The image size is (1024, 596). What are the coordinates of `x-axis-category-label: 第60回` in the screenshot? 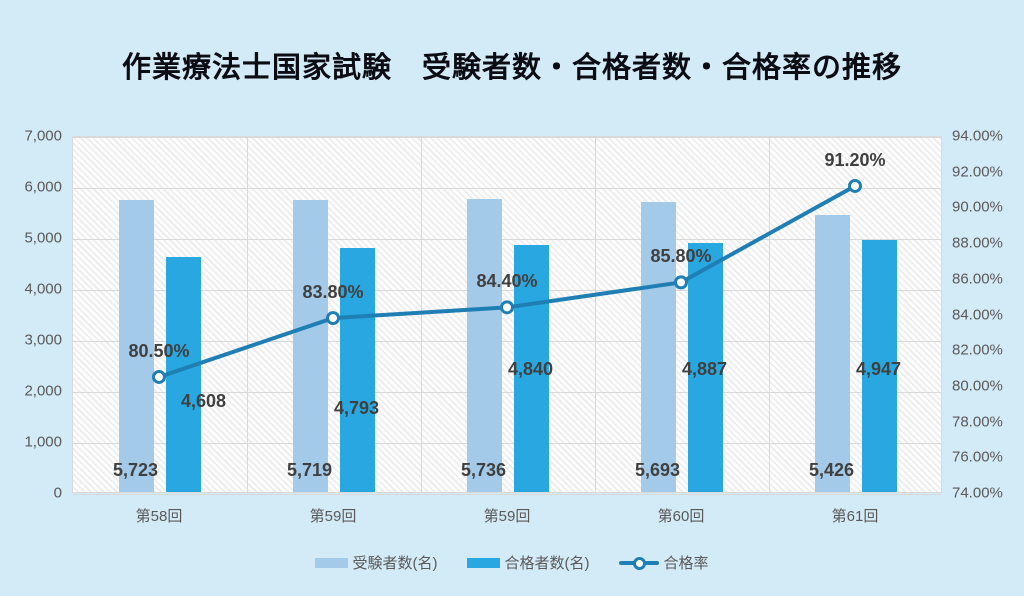 It's located at (681, 516).